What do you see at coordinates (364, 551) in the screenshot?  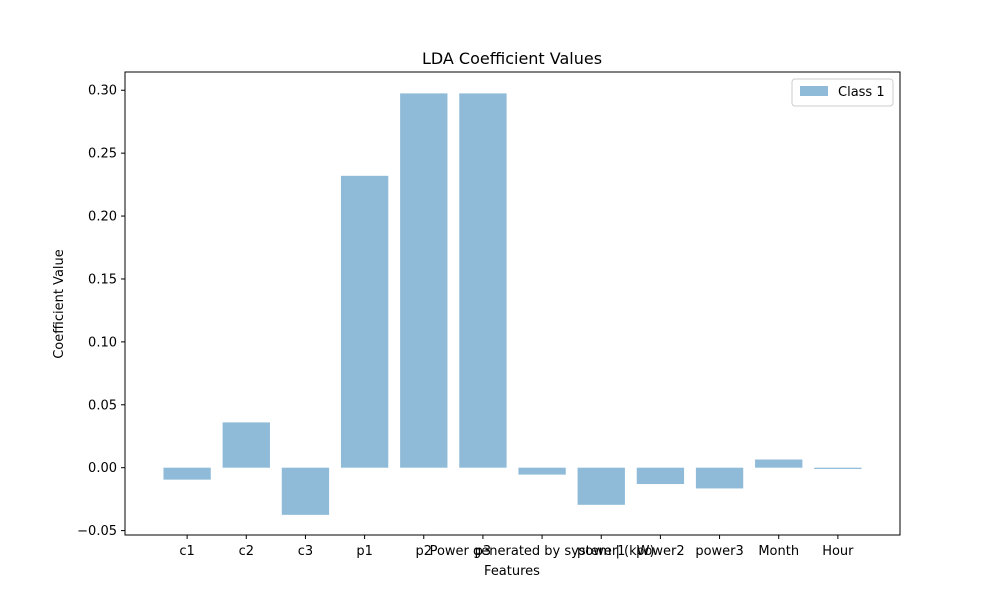 I see `x-tick-label: p1` at bounding box center [364, 551].